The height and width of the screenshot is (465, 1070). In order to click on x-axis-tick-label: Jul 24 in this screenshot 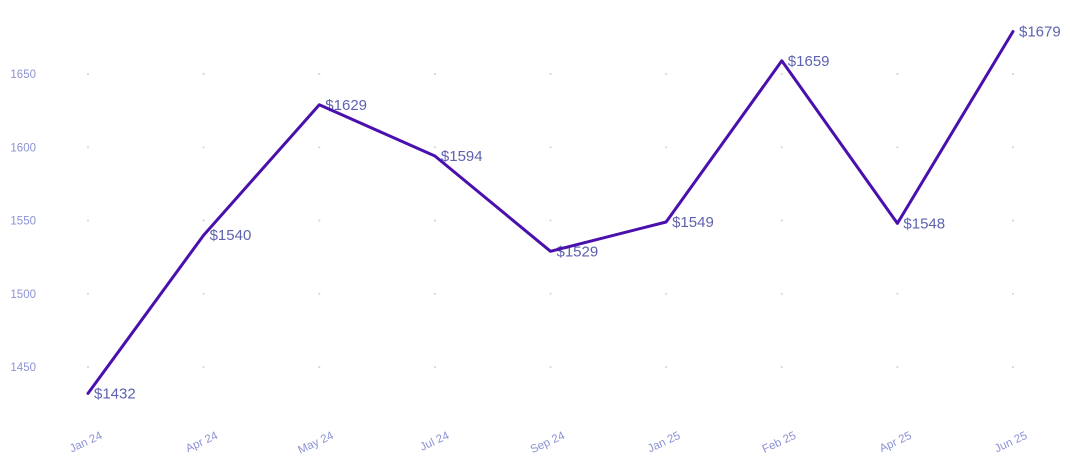, I will do `click(434, 442)`.